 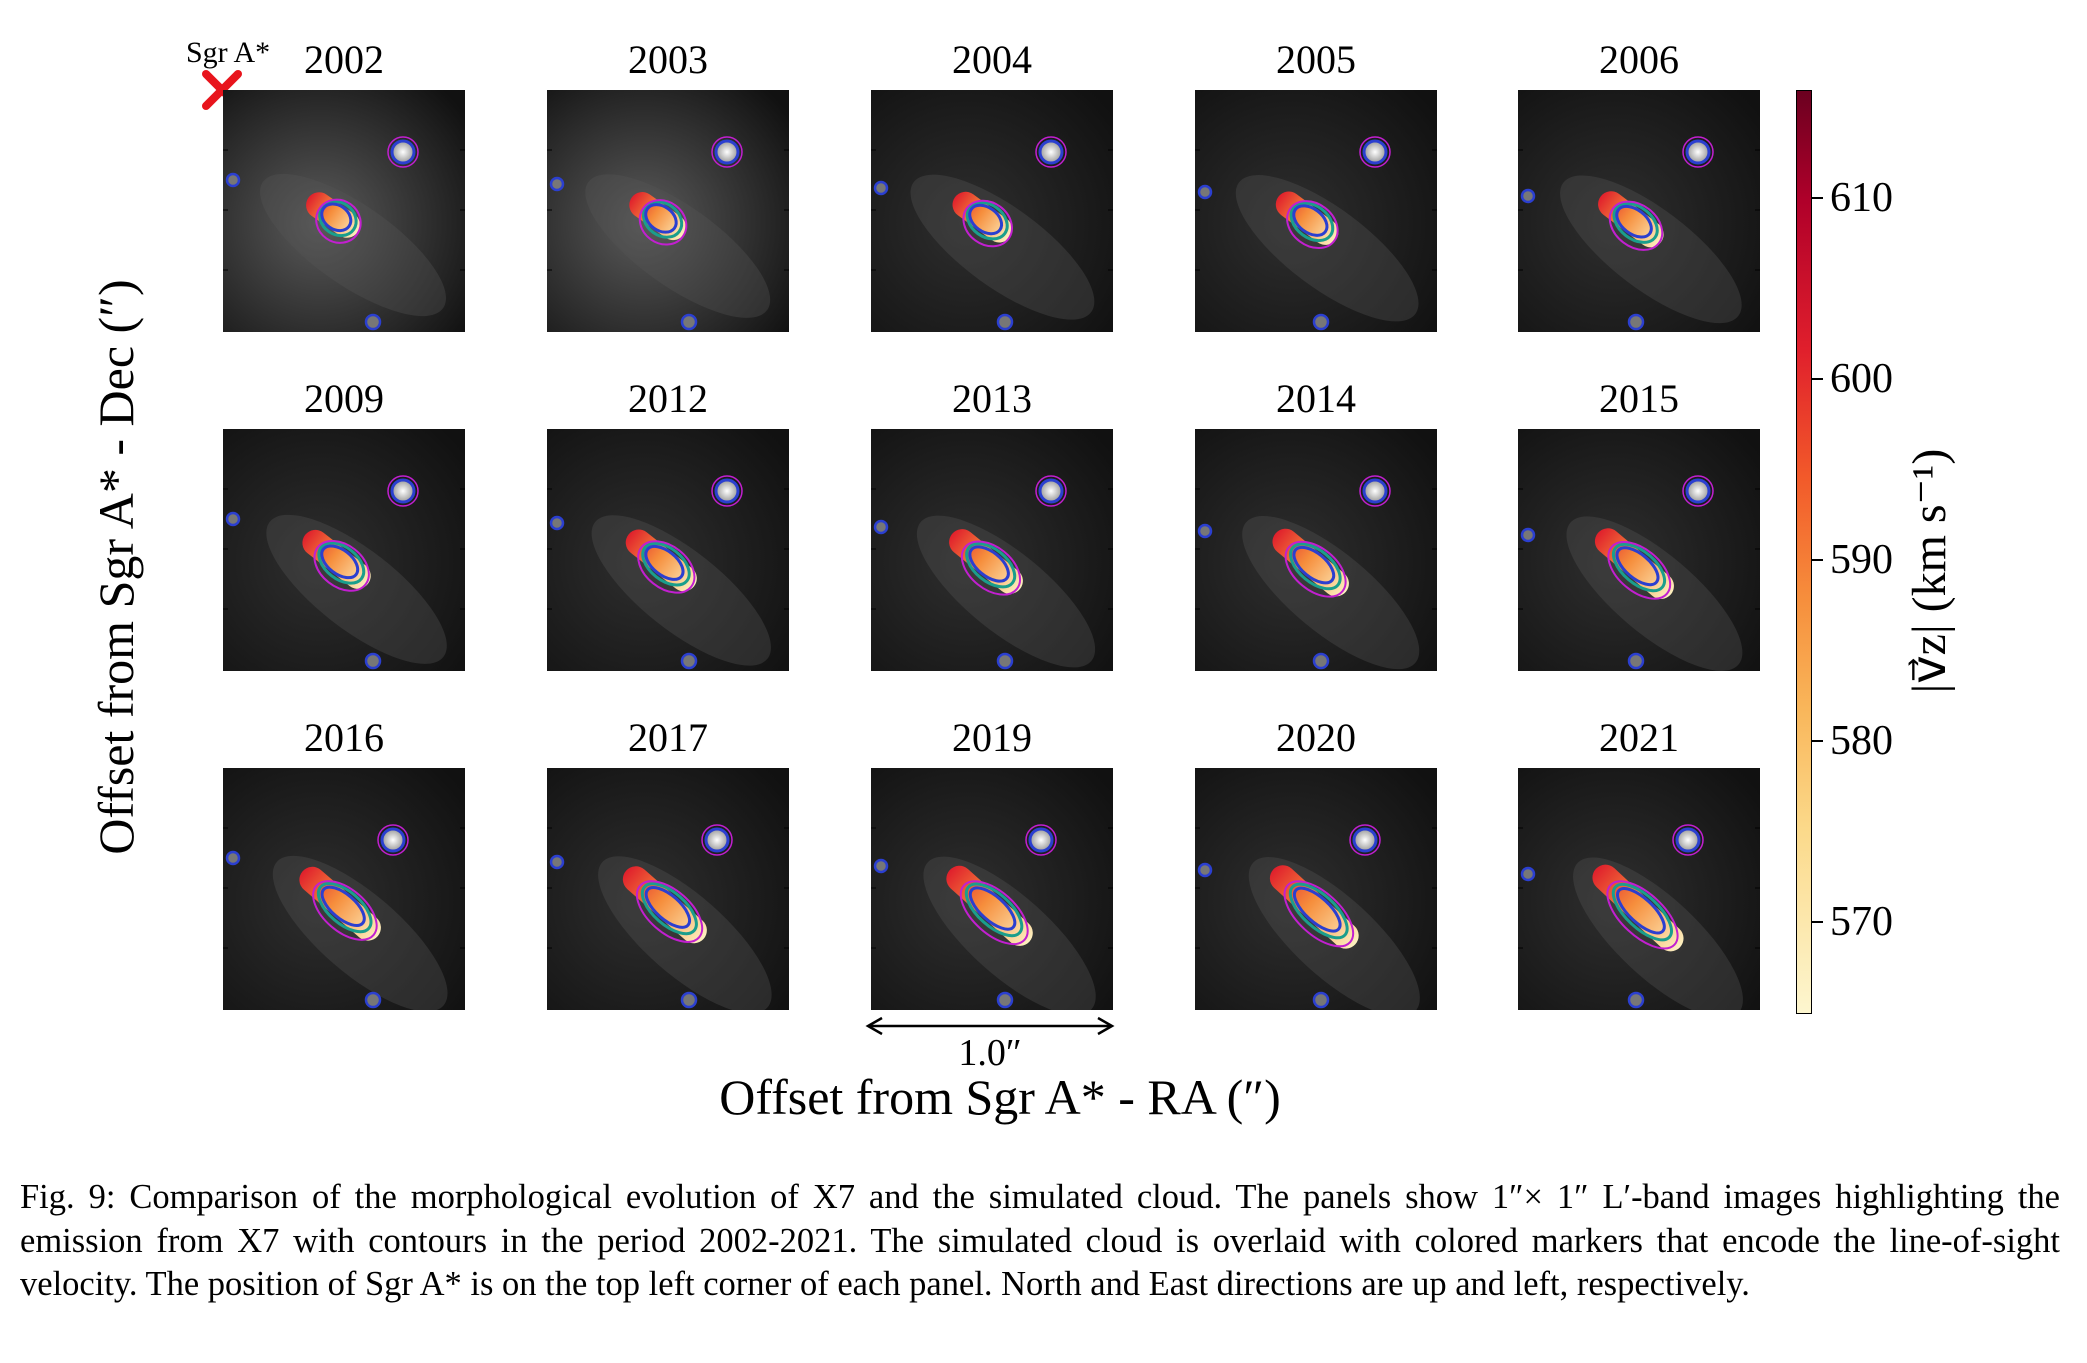 I want to click on panel-title-2016: 2016, so click(x=344, y=737).